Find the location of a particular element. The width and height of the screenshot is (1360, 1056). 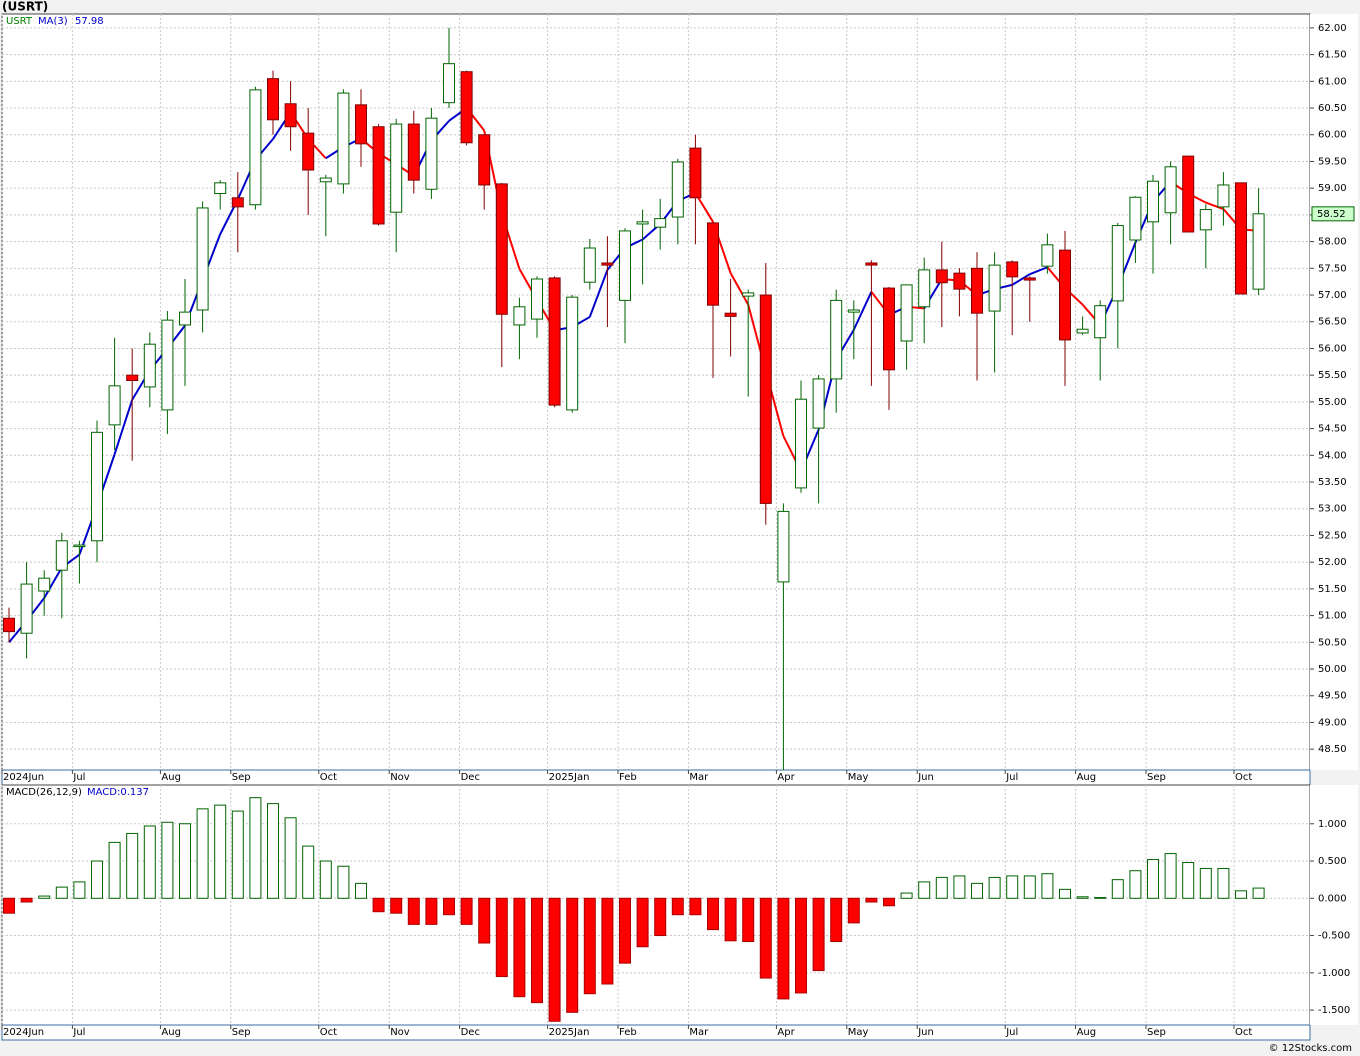

x-tick-label: Apr is located at coordinates (786, 1032).